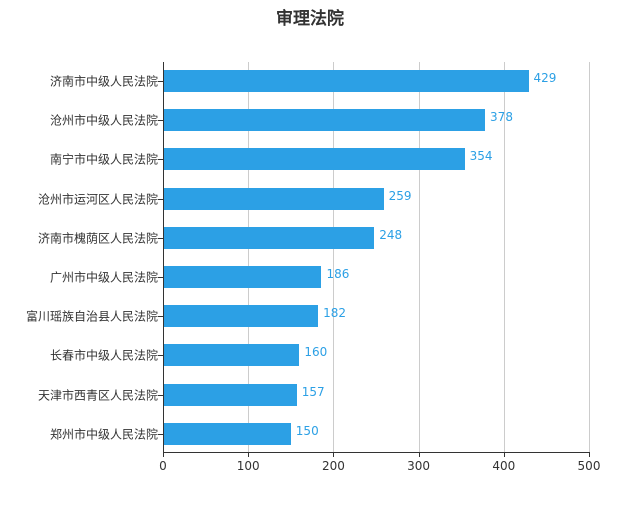  What do you see at coordinates (501, 117) in the screenshot?
I see `bar-value-label: 378` at bounding box center [501, 117].